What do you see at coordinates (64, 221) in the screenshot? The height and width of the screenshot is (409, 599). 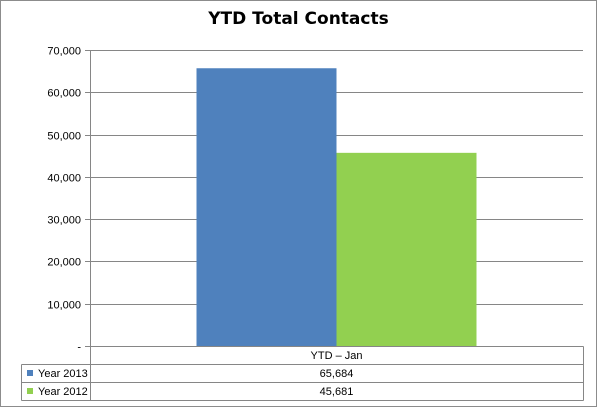 I see `y-tick-label: 30,000` at bounding box center [64, 221].